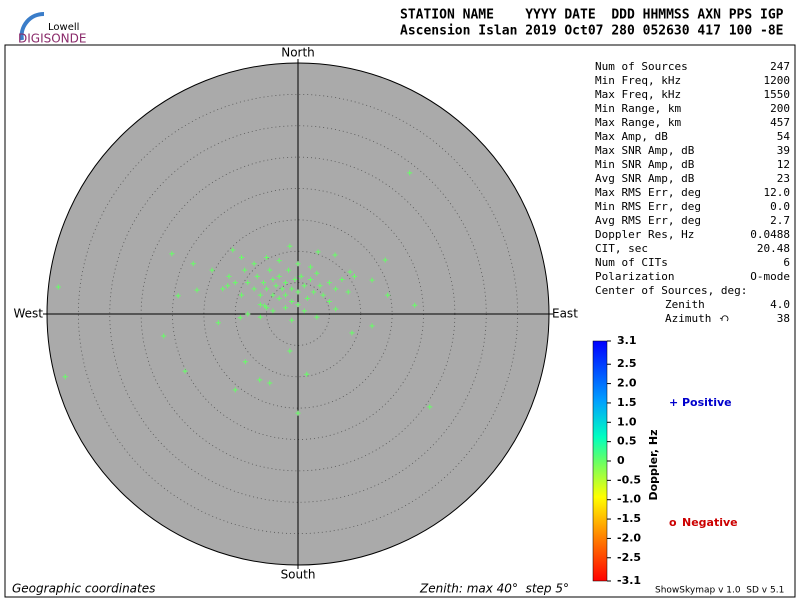  I want to click on stat-value: 38, so click(783, 318).